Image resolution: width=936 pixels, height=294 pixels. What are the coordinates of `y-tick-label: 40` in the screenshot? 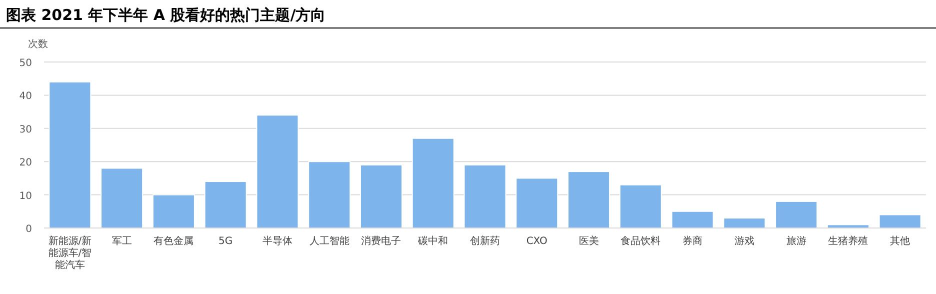 It's located at (25, 96).